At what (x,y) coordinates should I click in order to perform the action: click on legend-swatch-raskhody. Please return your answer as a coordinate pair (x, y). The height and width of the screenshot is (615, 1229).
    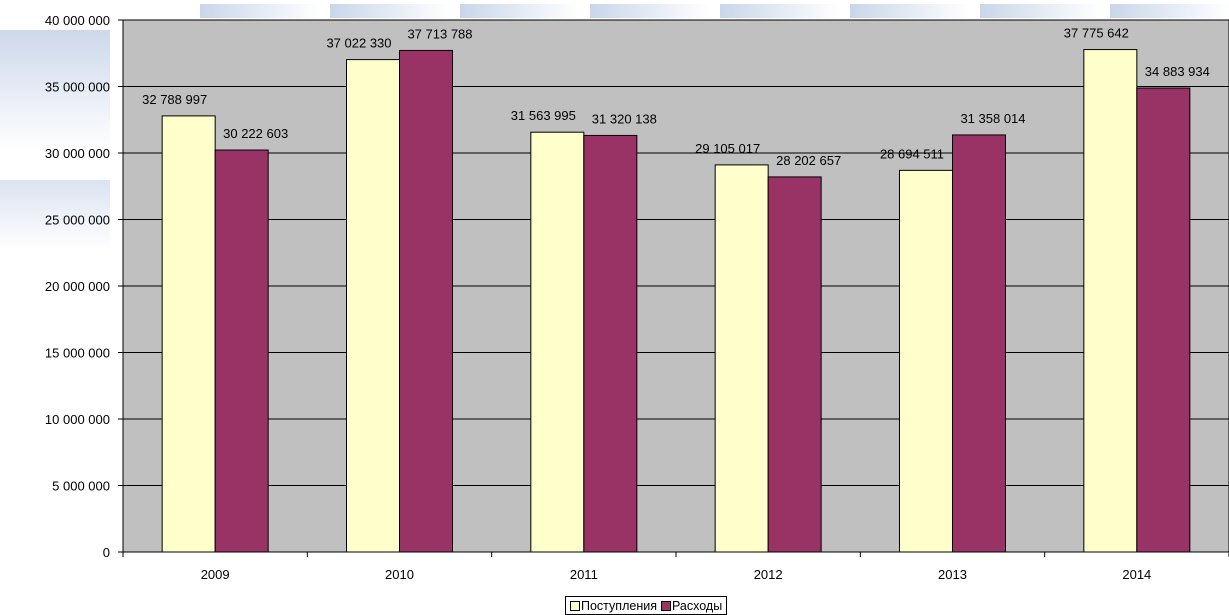
    Looking at the image, I should click on (665, 605).